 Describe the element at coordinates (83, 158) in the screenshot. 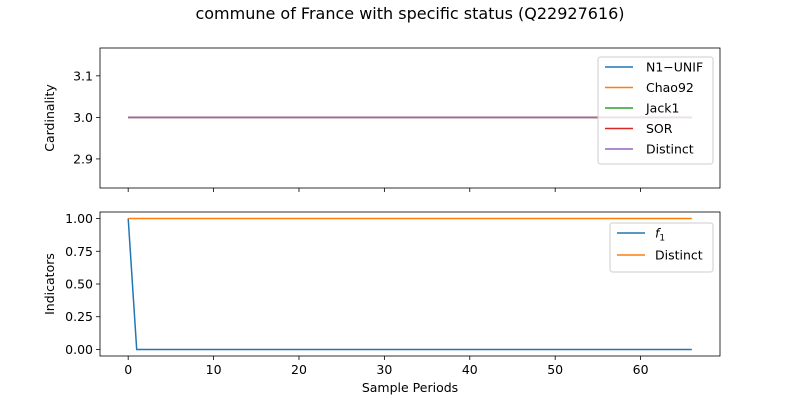

I see `y-tick-label: 2.9` at that location.